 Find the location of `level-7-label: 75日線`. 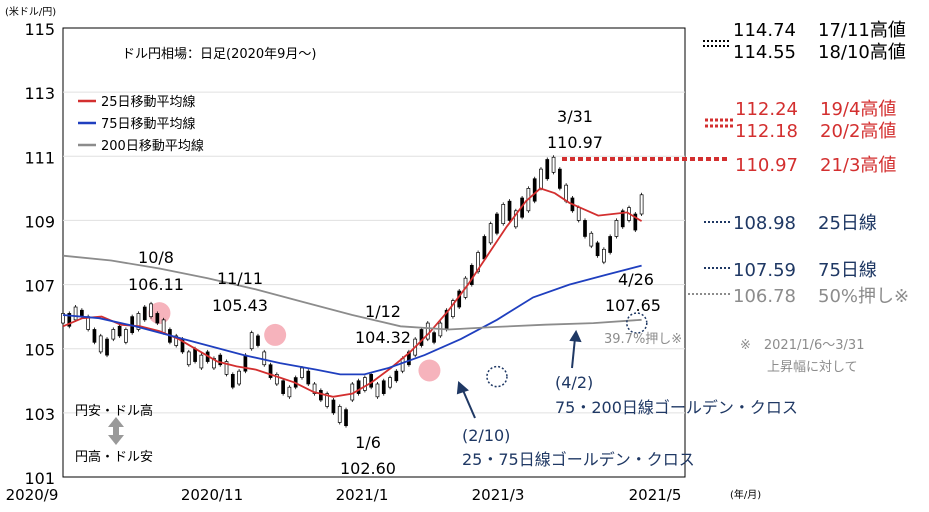

level-7-label: 75日線 is located at coordinates (847, 270).